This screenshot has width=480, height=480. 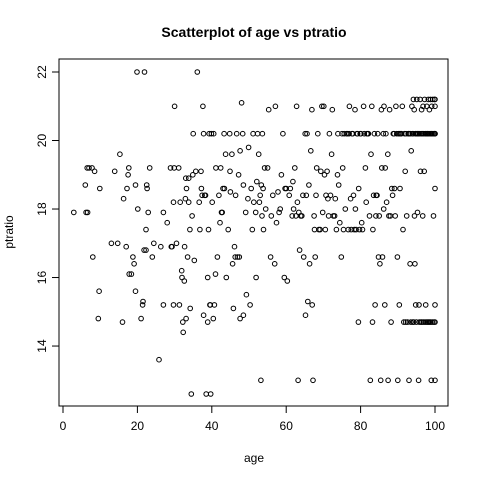 I want to click on x-tick-label: 20, so click(x=138, y=426).